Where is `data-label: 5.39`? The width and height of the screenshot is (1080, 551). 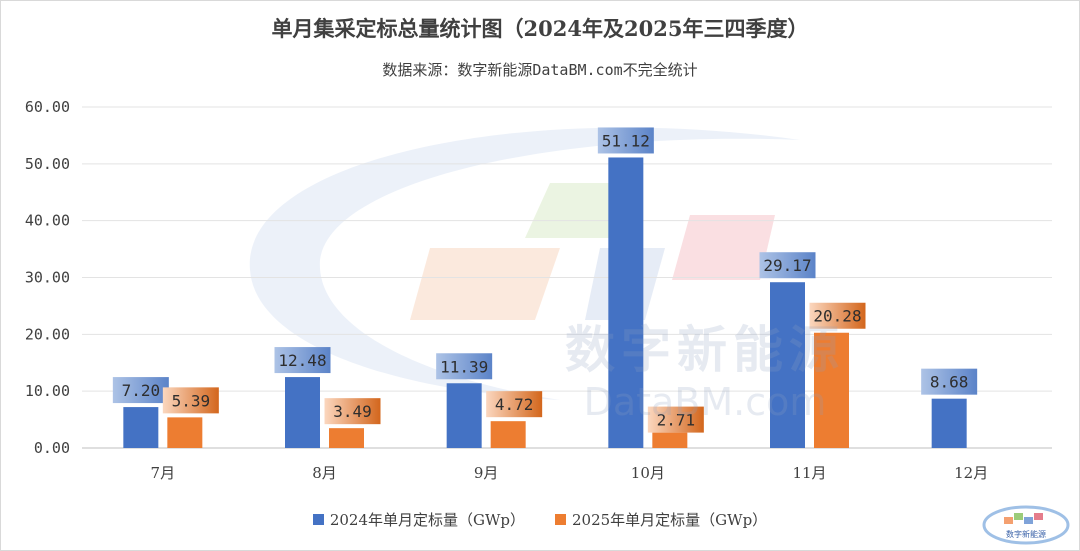
data-label: 5.39 is located at coordinates (191, 400).